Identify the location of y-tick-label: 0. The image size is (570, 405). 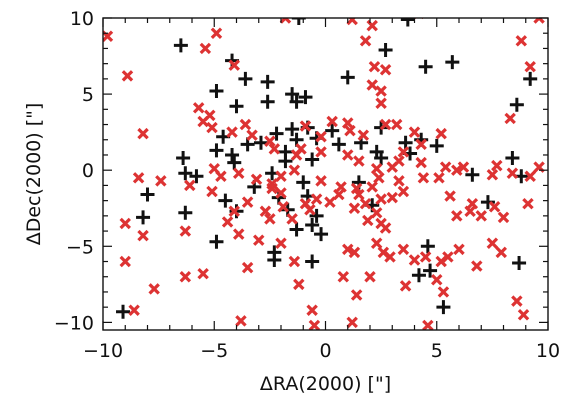
(88, 171).